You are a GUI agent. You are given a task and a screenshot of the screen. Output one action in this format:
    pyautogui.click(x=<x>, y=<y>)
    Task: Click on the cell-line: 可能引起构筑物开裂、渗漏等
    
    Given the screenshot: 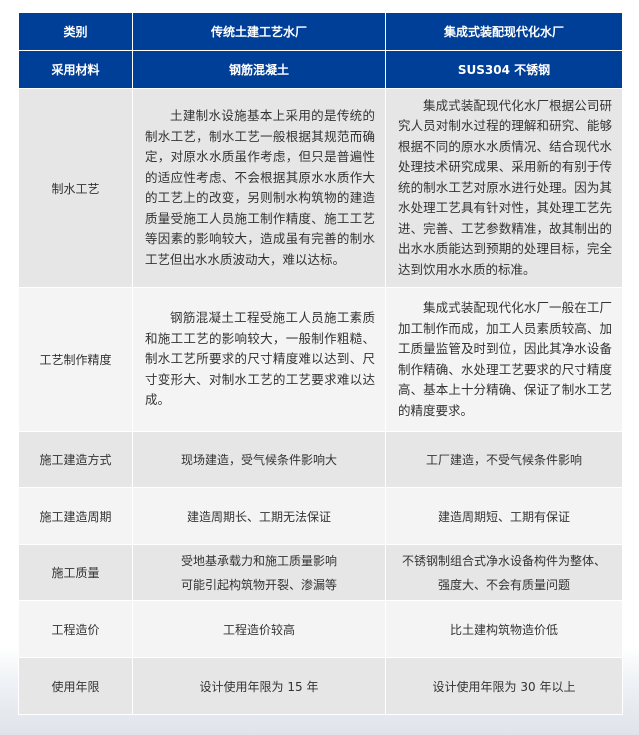 What is the action you would take?
    pyautogui.click(x=258, y=584)
    